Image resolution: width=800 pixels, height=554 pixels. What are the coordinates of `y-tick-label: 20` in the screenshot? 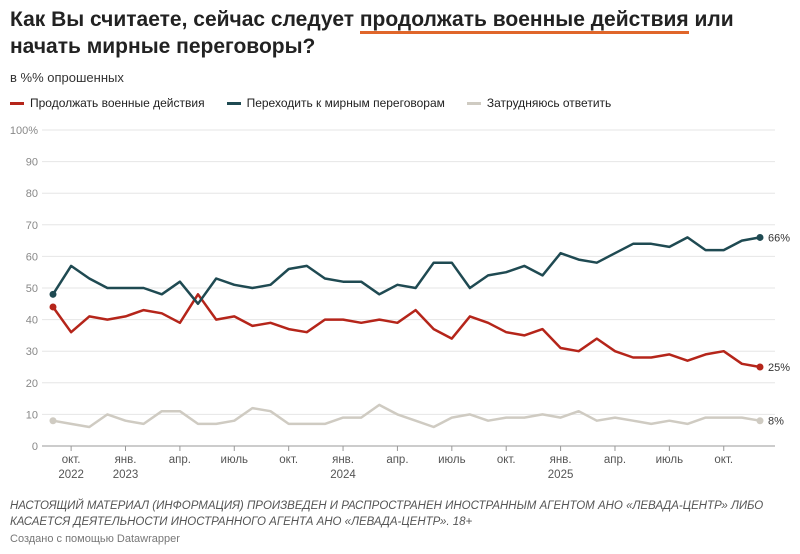 It's located at (32, 384).